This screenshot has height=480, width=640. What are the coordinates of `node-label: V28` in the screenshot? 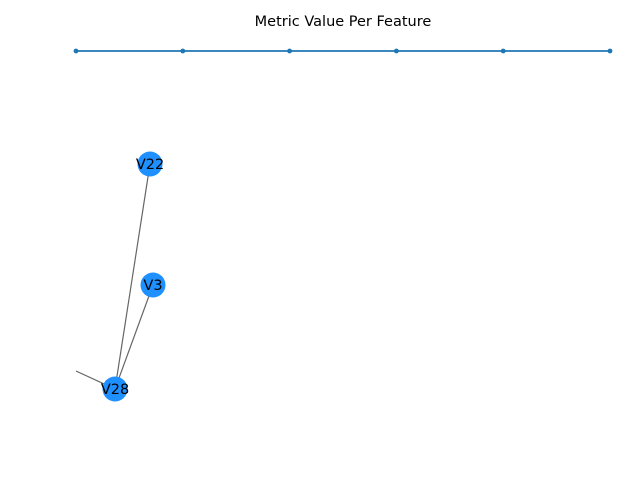 It's located at (115, 390).